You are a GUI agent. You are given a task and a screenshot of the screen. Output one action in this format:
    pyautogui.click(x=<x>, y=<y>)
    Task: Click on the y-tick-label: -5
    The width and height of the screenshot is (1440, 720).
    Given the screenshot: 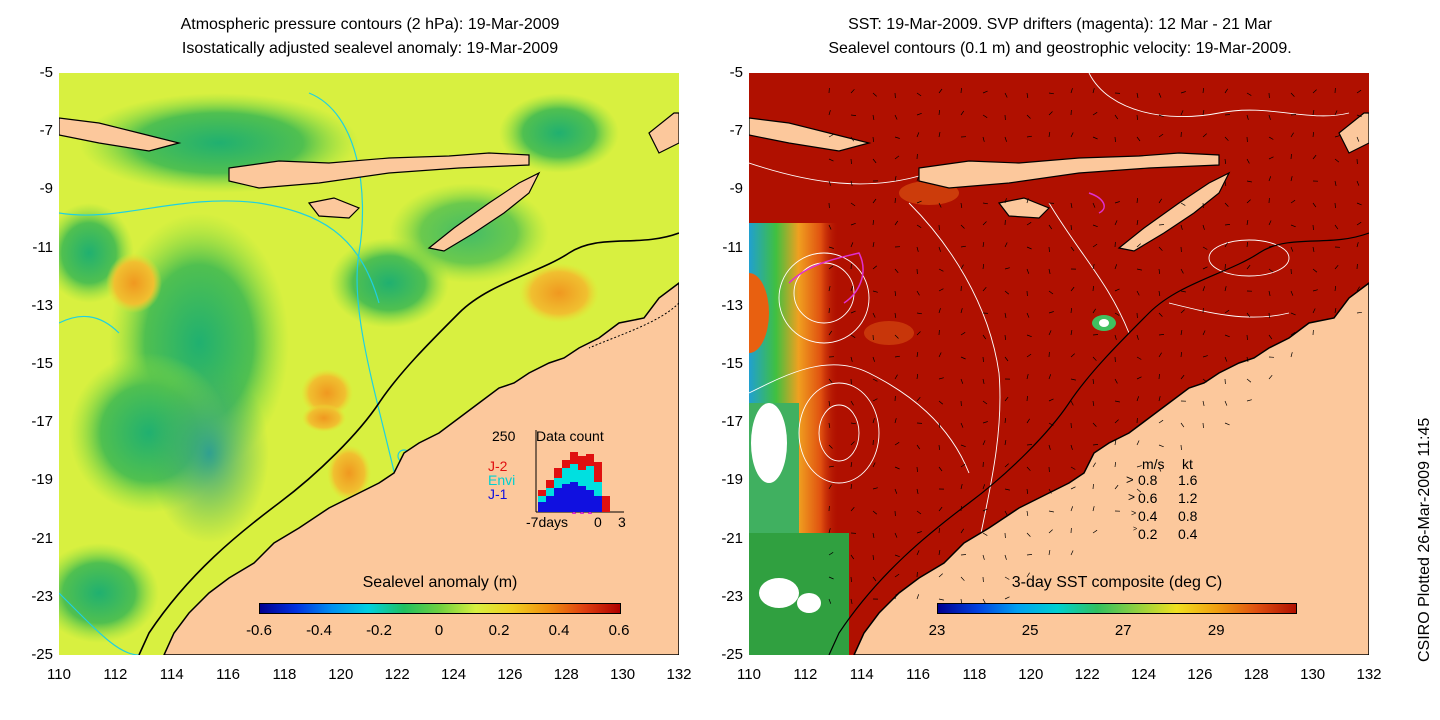 What is the action you would take?
    pyautogui.click(x=46, y=72)
    